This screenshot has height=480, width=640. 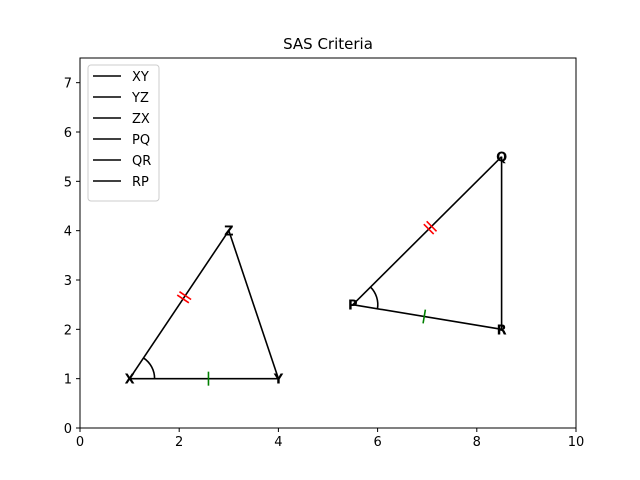 I want to click on x-tick-label: 6, so click(x=377, y=442).